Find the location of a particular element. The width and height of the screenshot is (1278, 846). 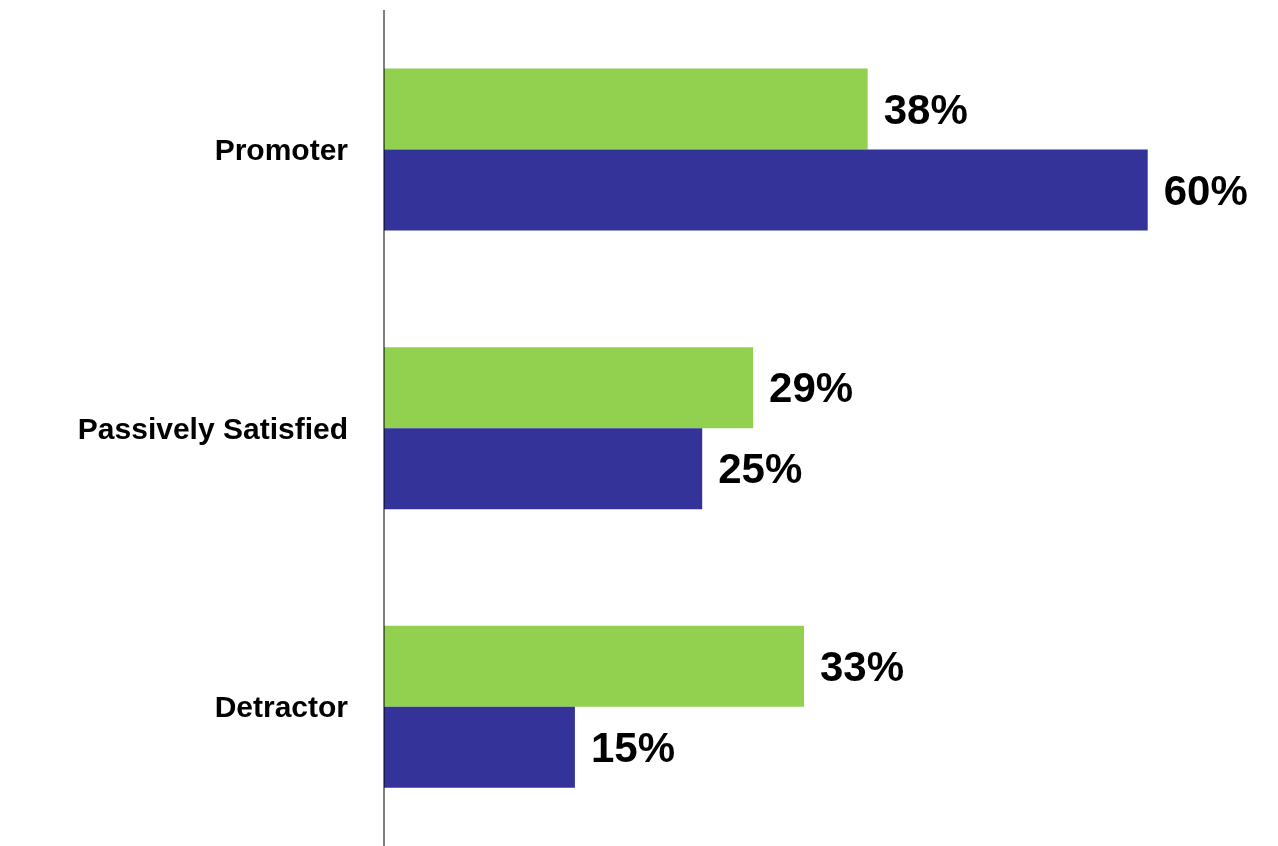

data-label: 25% is located at coordinates (760, 469).